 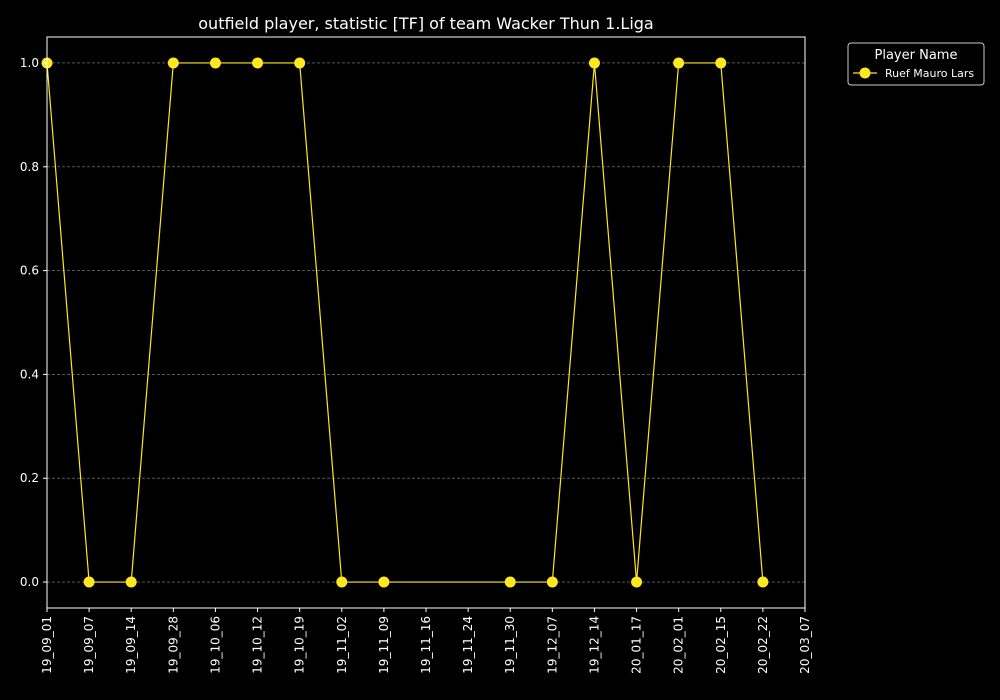 What do you see at coordinates (384, 645) in the screenshot?
I see `x-tick-label: 19_11_09` at bounding box center [384, 645].